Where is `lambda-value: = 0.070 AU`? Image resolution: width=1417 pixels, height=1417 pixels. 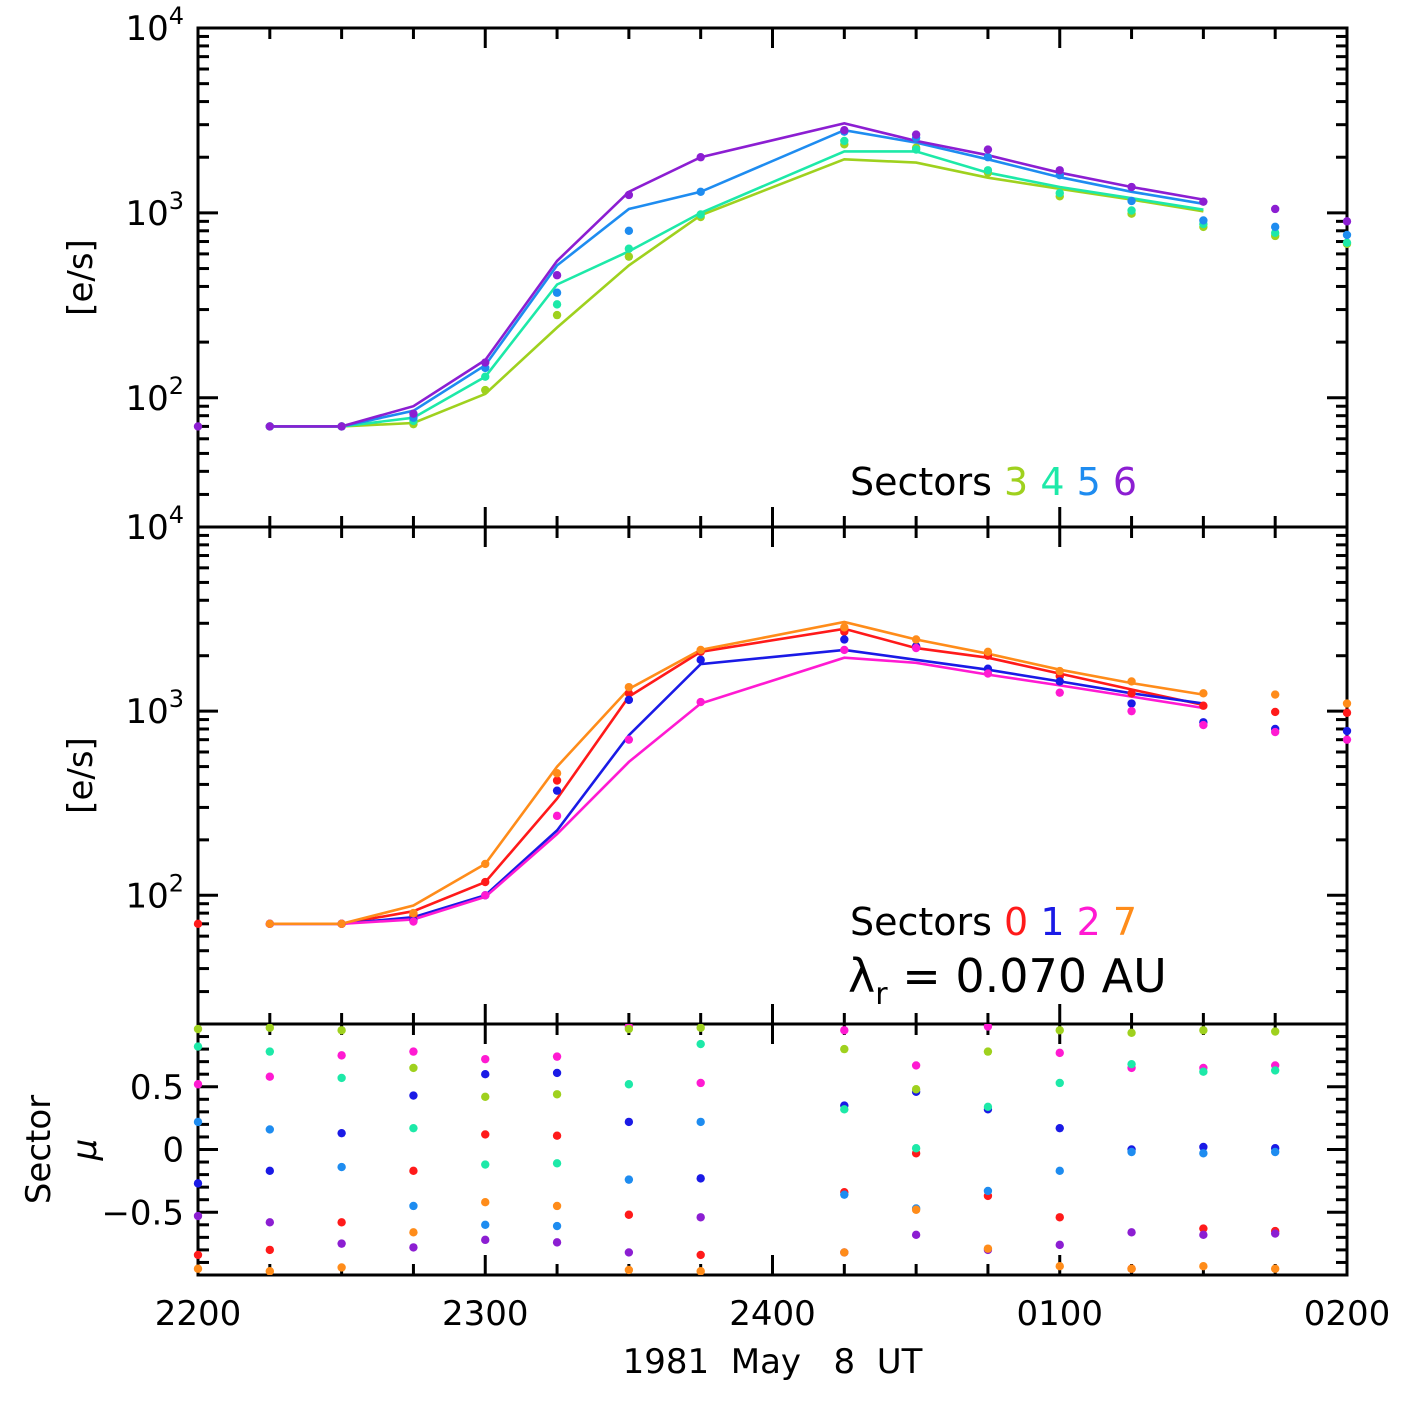 lambda-value: = 0.070 AU is located at coordinates (1027, 976).